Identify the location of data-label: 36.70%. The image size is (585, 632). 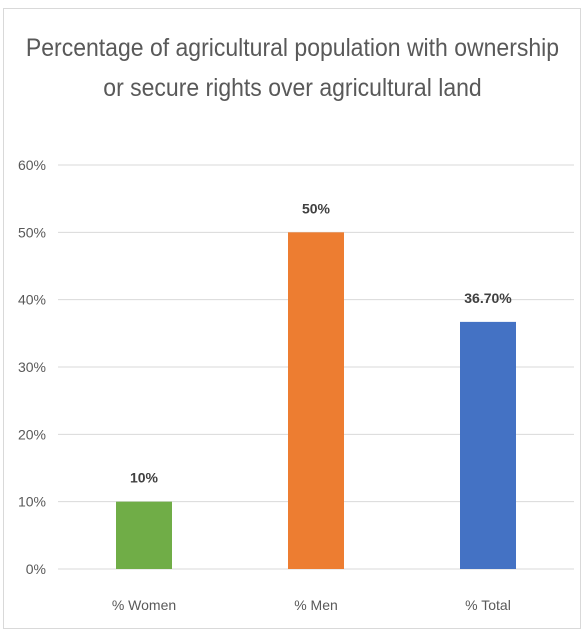
(488, 298).